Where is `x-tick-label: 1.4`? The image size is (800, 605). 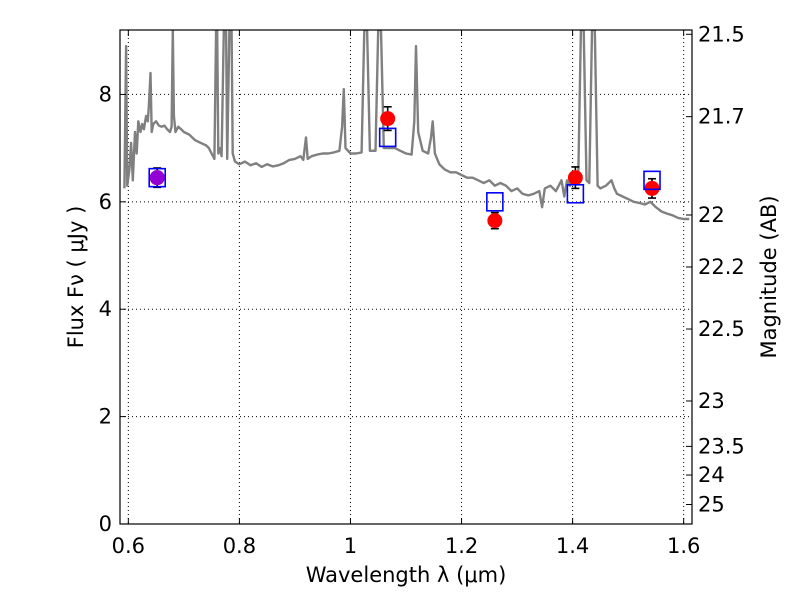 x-tick-label: 1.4 is located at coordinates (572, 546).